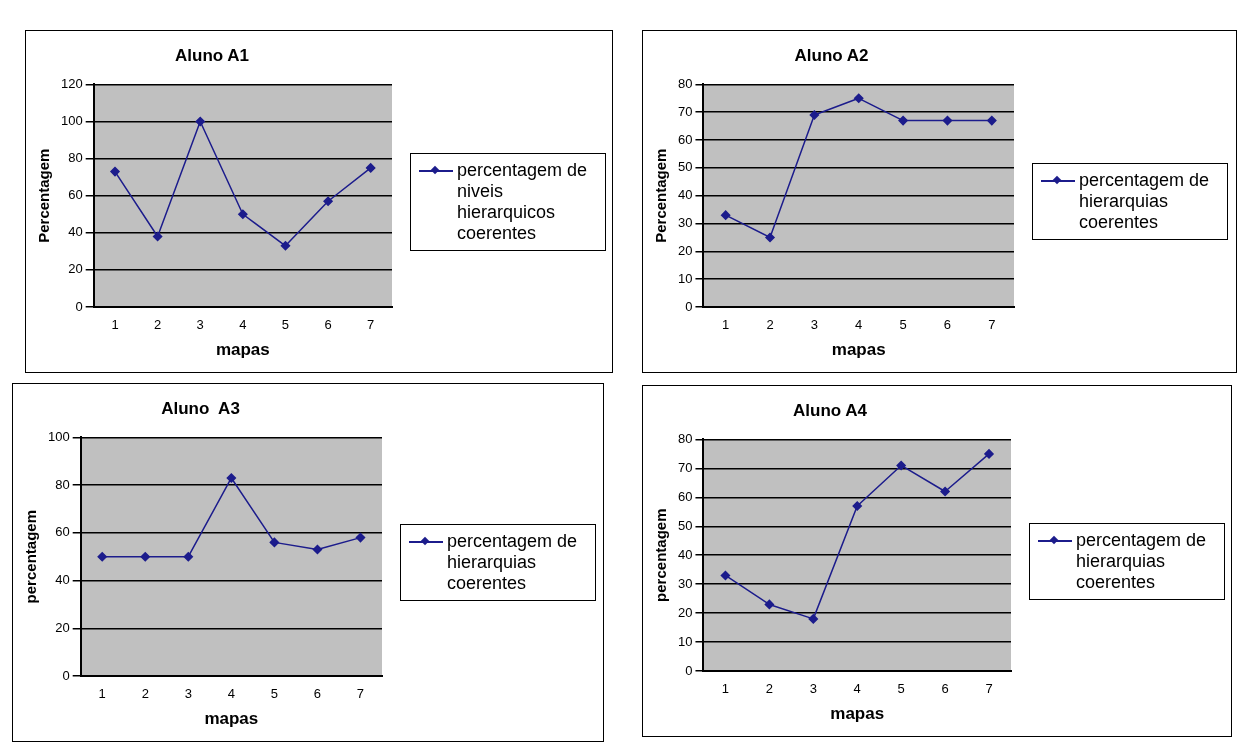  Describe the element at coordinates (661, 195) in the screenshot. I see `y-axis-title: Percentagem` at that location.